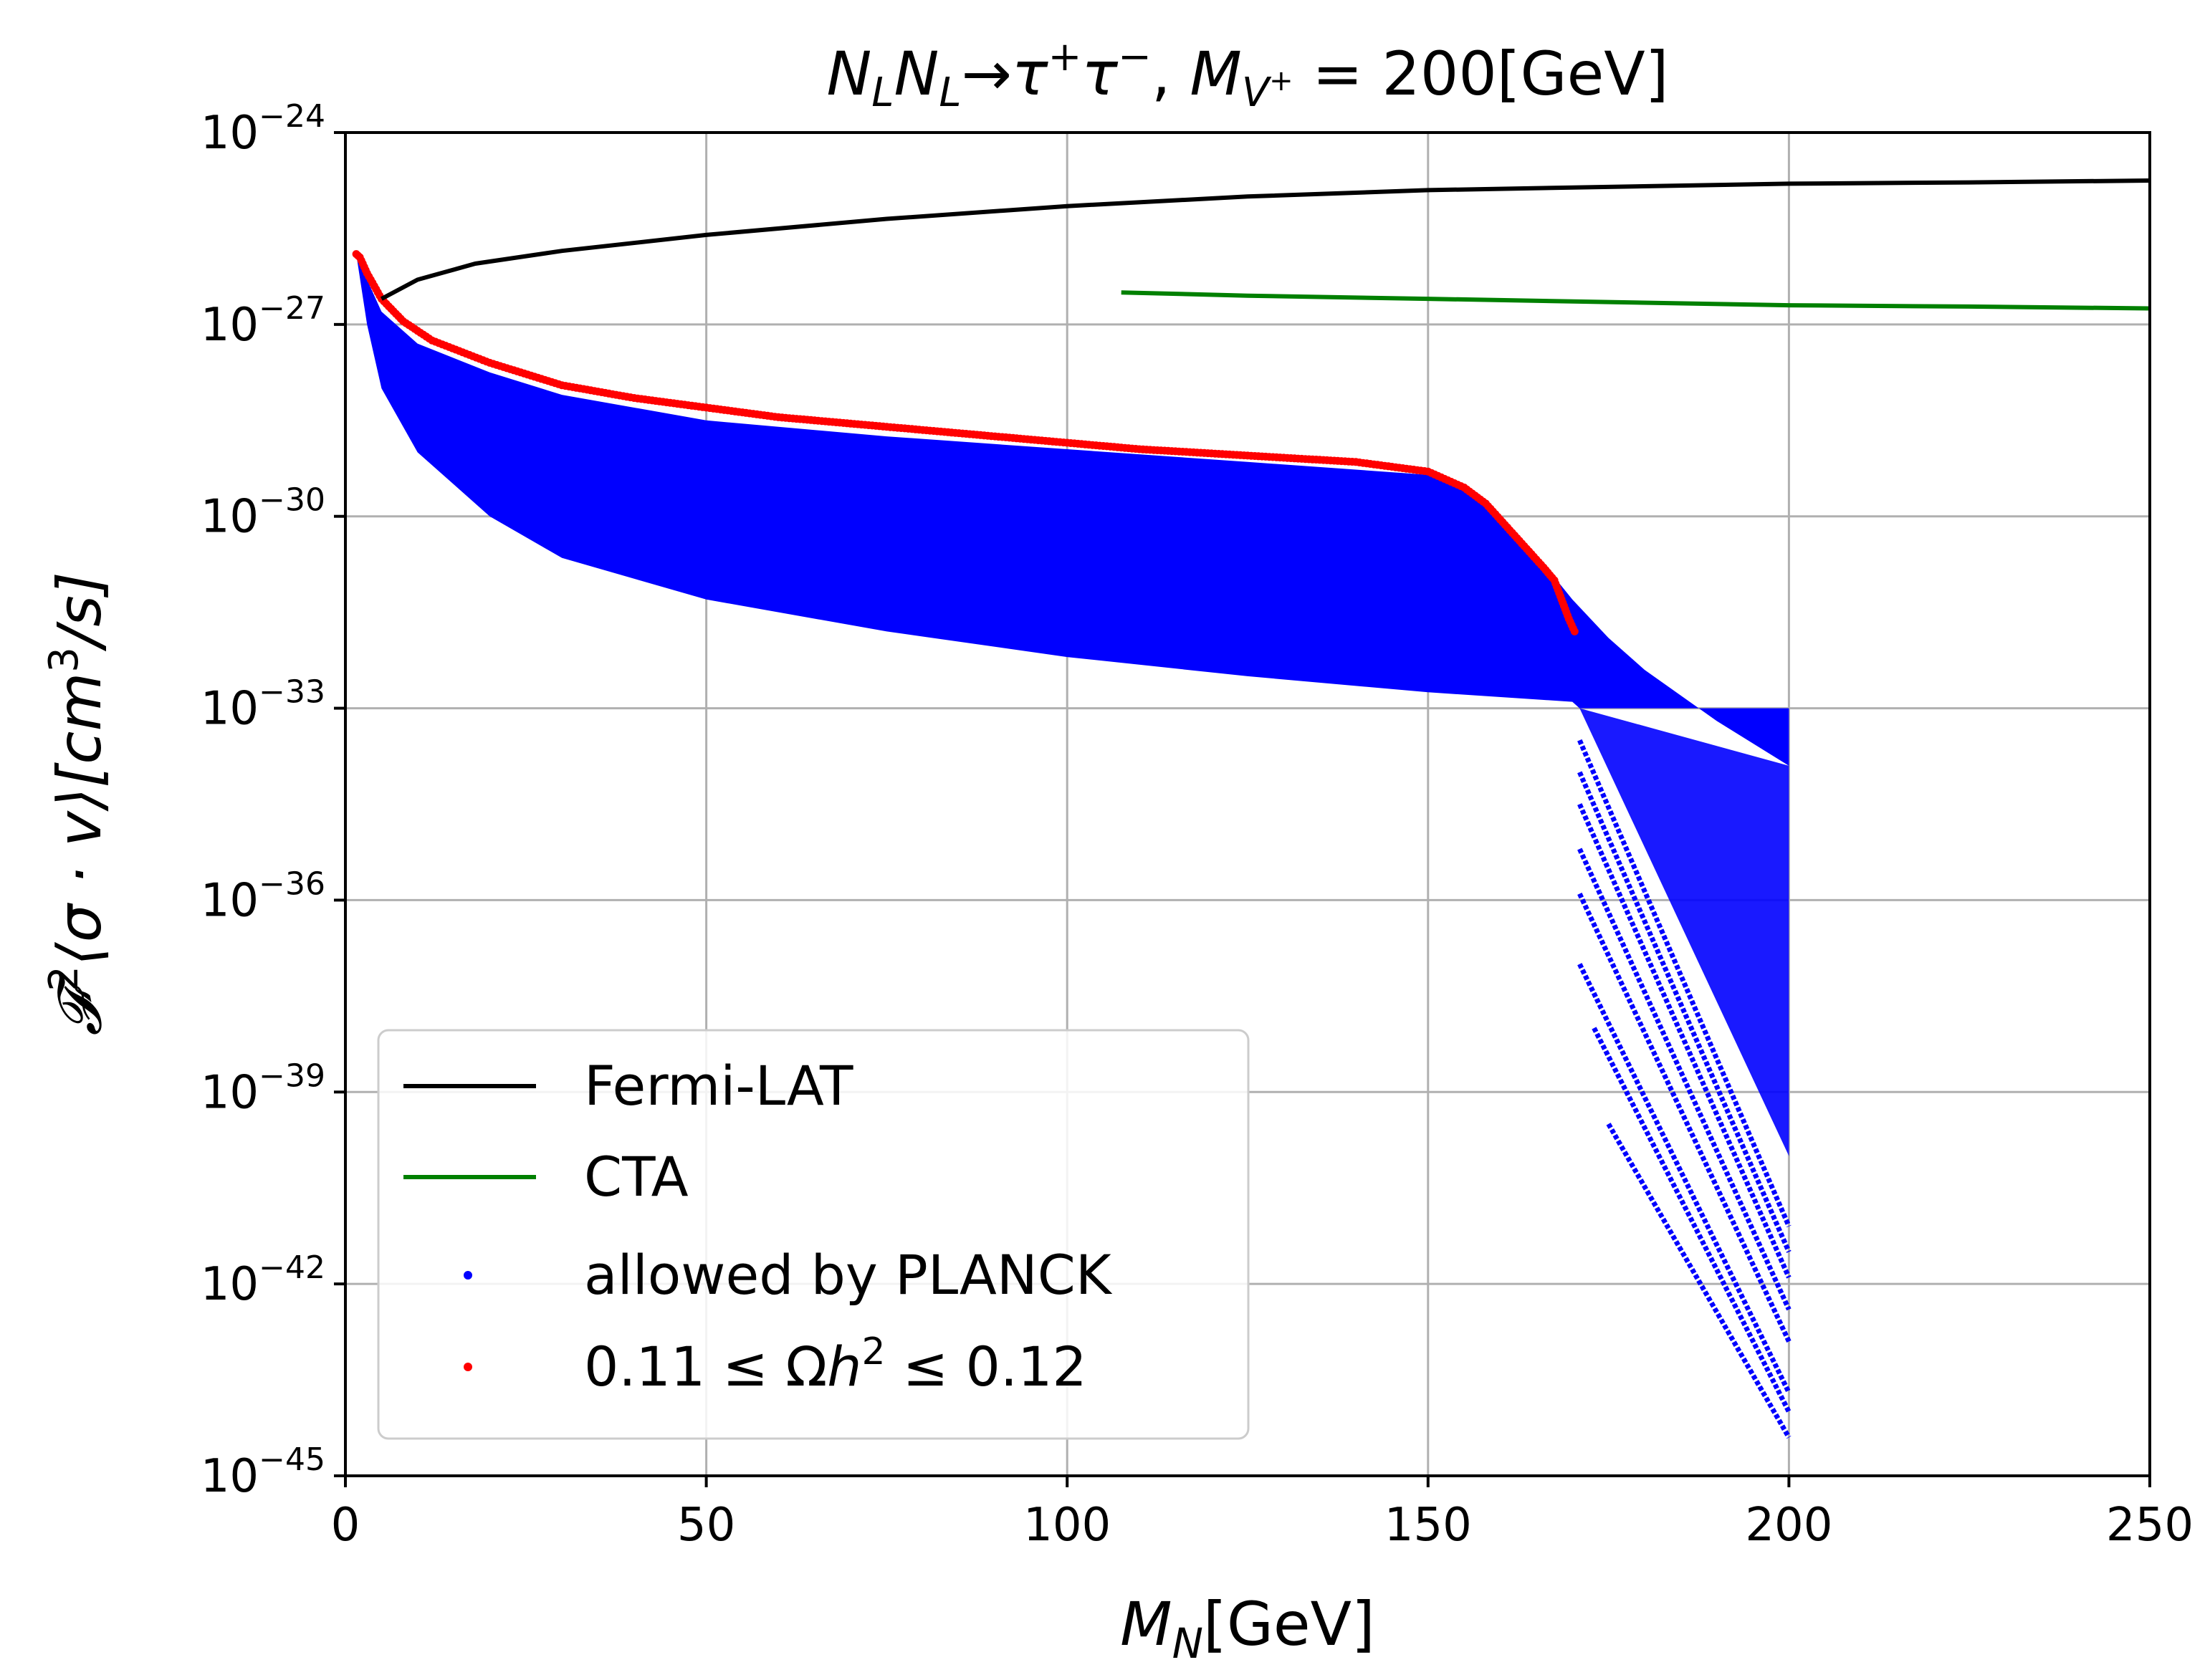 The height and width of the screenshot is (1680, 2210). What do you see at coordinates (263, 129) in the screenshot?
I see `y-tick-label: 10−24` at bounding box center [263, 129].